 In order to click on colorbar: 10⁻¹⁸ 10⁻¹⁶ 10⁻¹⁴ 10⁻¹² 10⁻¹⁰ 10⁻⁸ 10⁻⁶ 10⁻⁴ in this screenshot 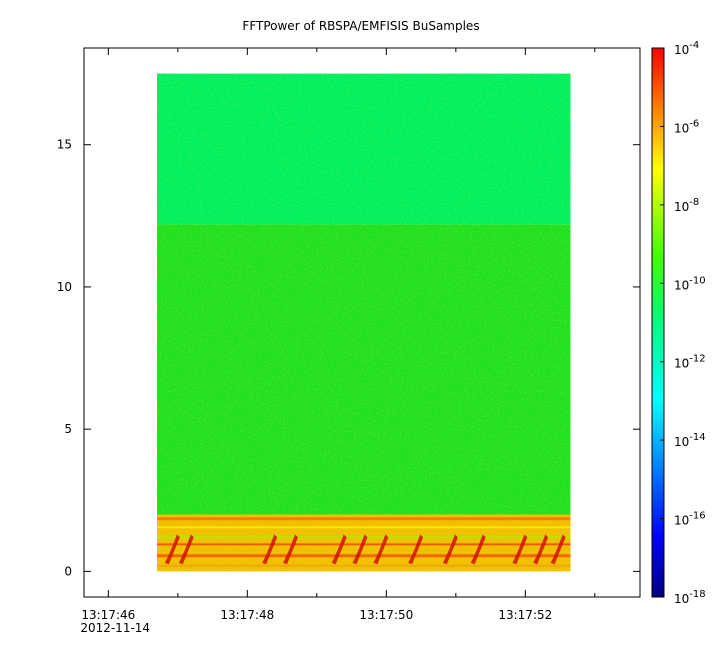, I will do `click(678, 323)`.